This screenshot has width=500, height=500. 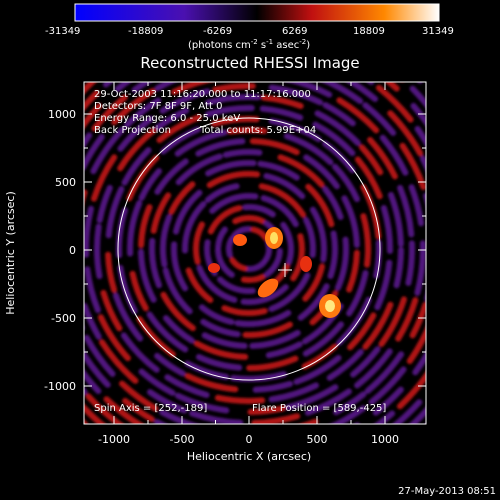 What do you see at coordinates (294, 31) in the screenshot?
I see `colorbar-tick: 6269` at bounding box center [294, 31].